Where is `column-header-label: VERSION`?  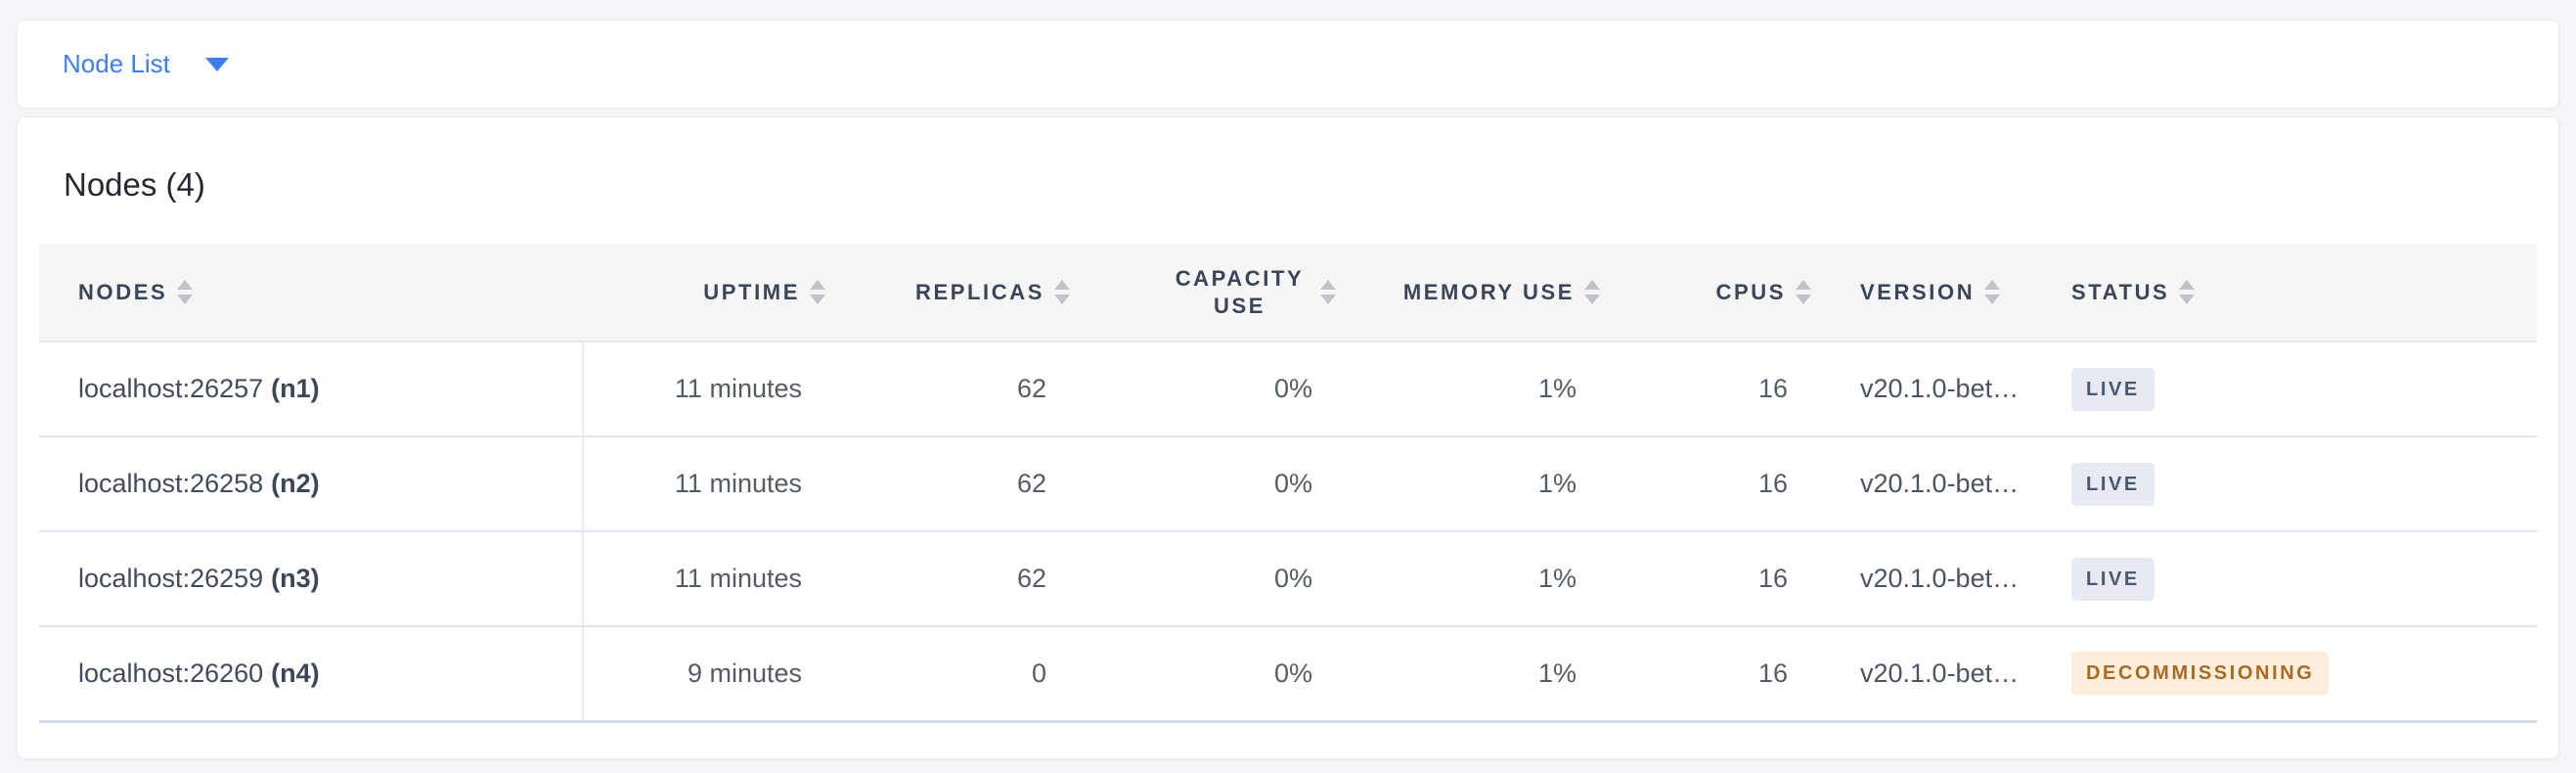
column-header-label: VERSION is located at coordinates (1918, 291).